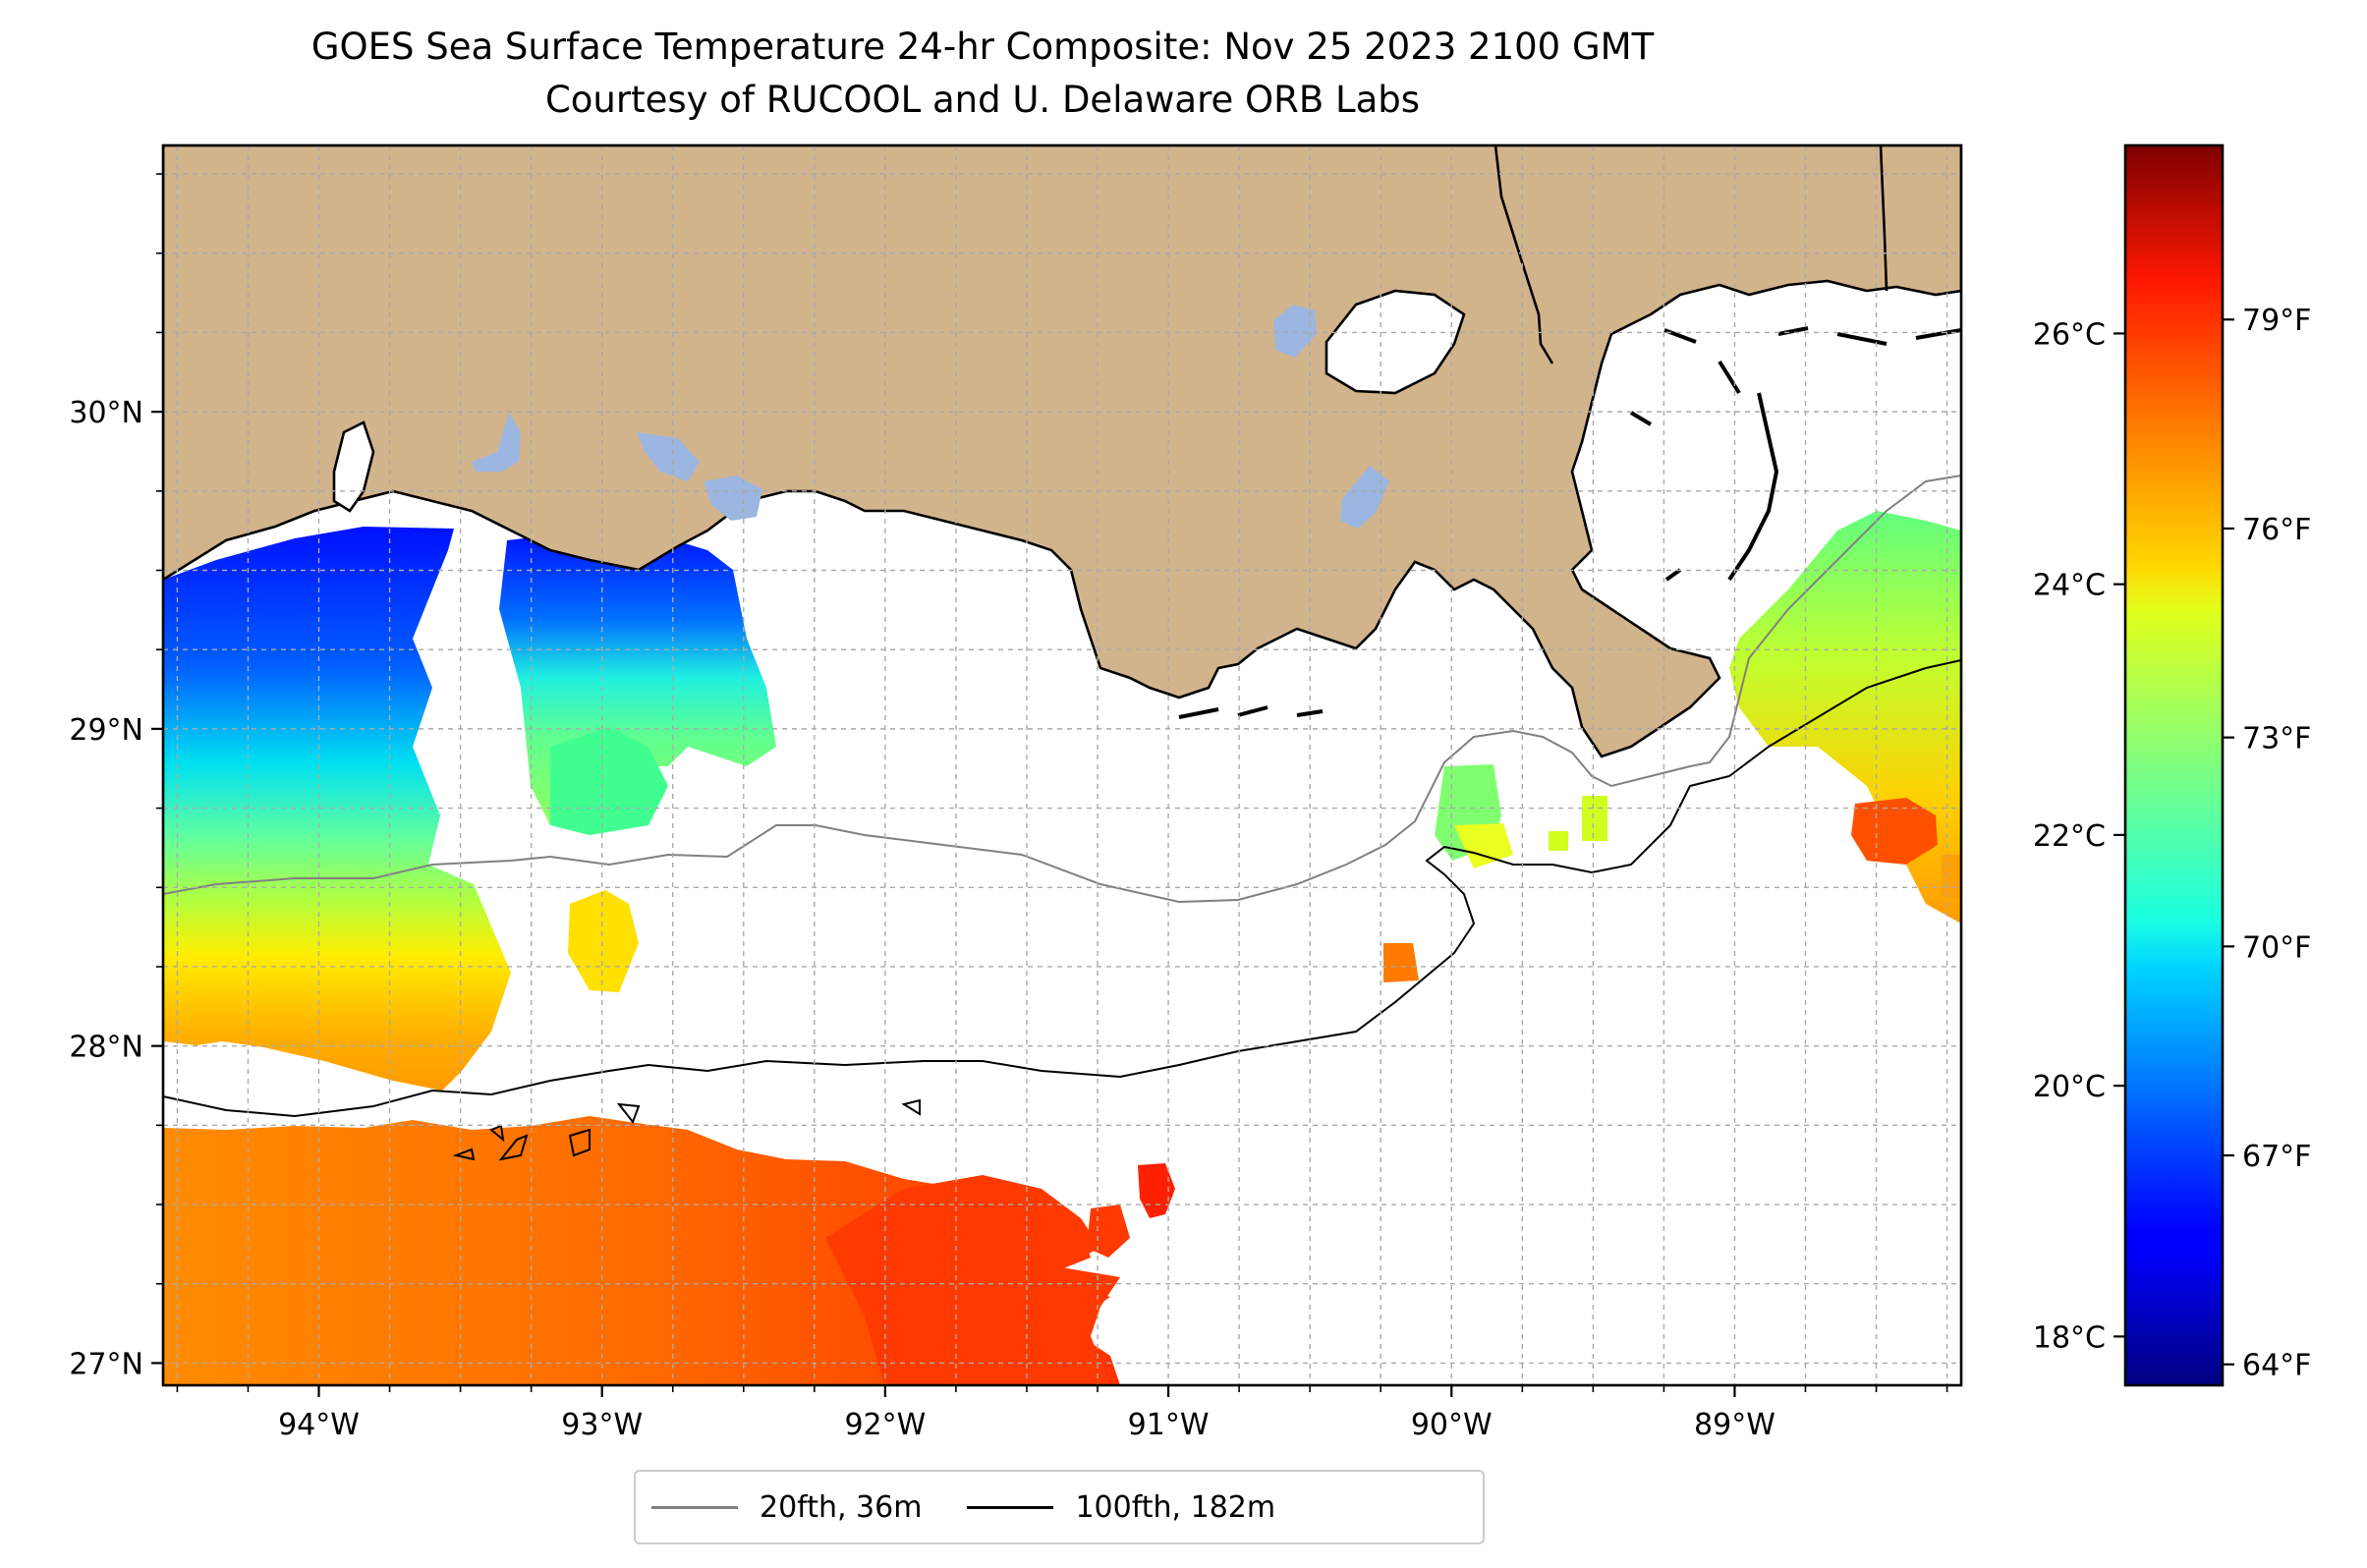 This screenshot has width=2367, height=1568. Describe the element at coordinates (885, 1425) in the screenshot. I see `lon-tick-label: 92°W` at that location.